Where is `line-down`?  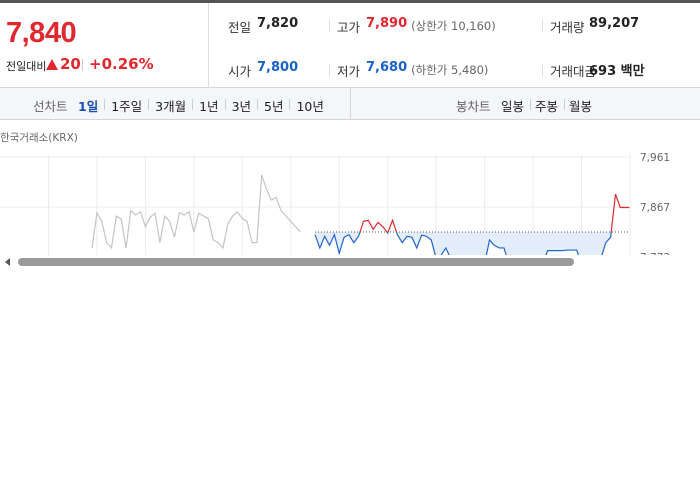
line-down is located at coordinates (463, 243).